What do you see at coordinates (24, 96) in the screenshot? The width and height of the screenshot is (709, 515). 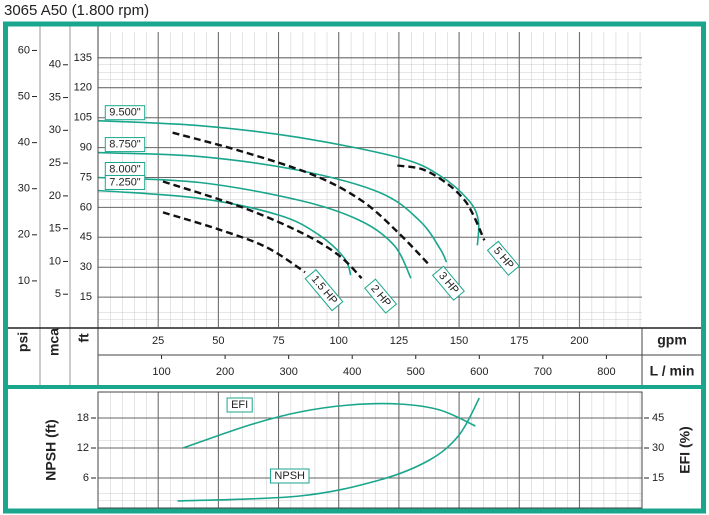 I see `y2-tick-label: 50` at bounding box center [24, 96].